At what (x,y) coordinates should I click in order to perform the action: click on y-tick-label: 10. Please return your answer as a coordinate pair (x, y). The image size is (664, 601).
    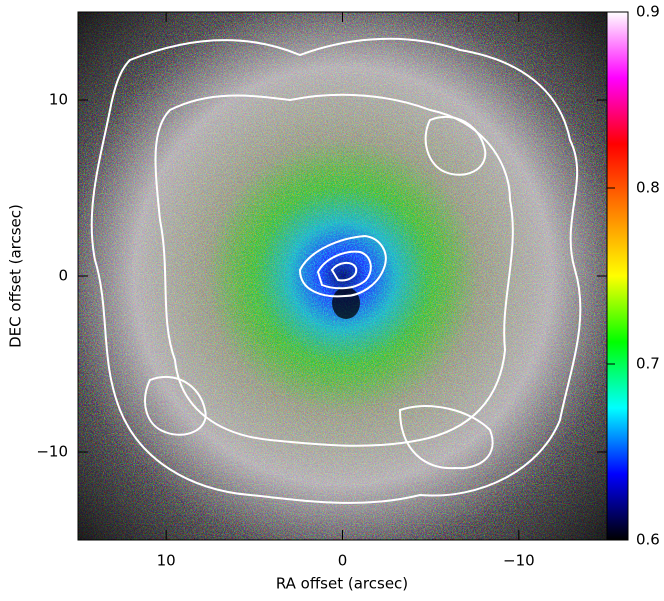
    Looking at the image, I should click on (58, 100).